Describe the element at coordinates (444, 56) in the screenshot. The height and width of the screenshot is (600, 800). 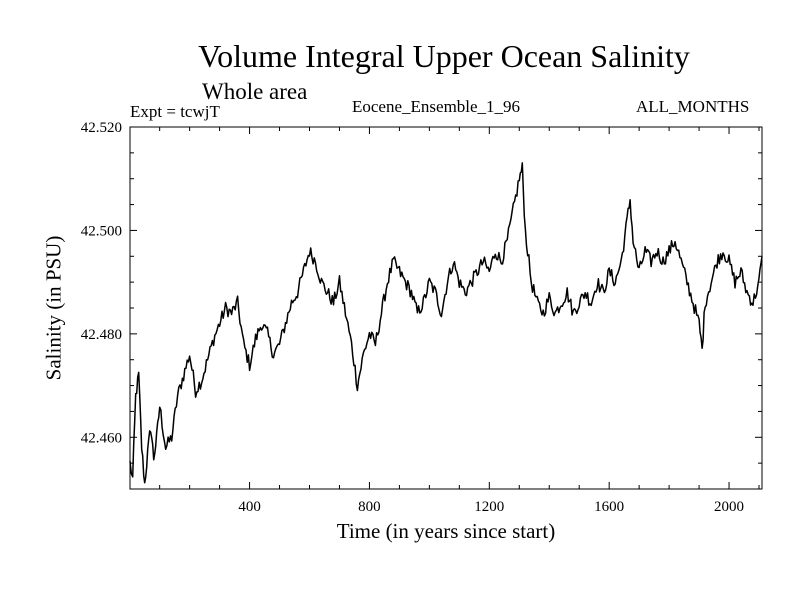
I see `chart-title: Volume Integral Upper Ocean Salinity` at that location.